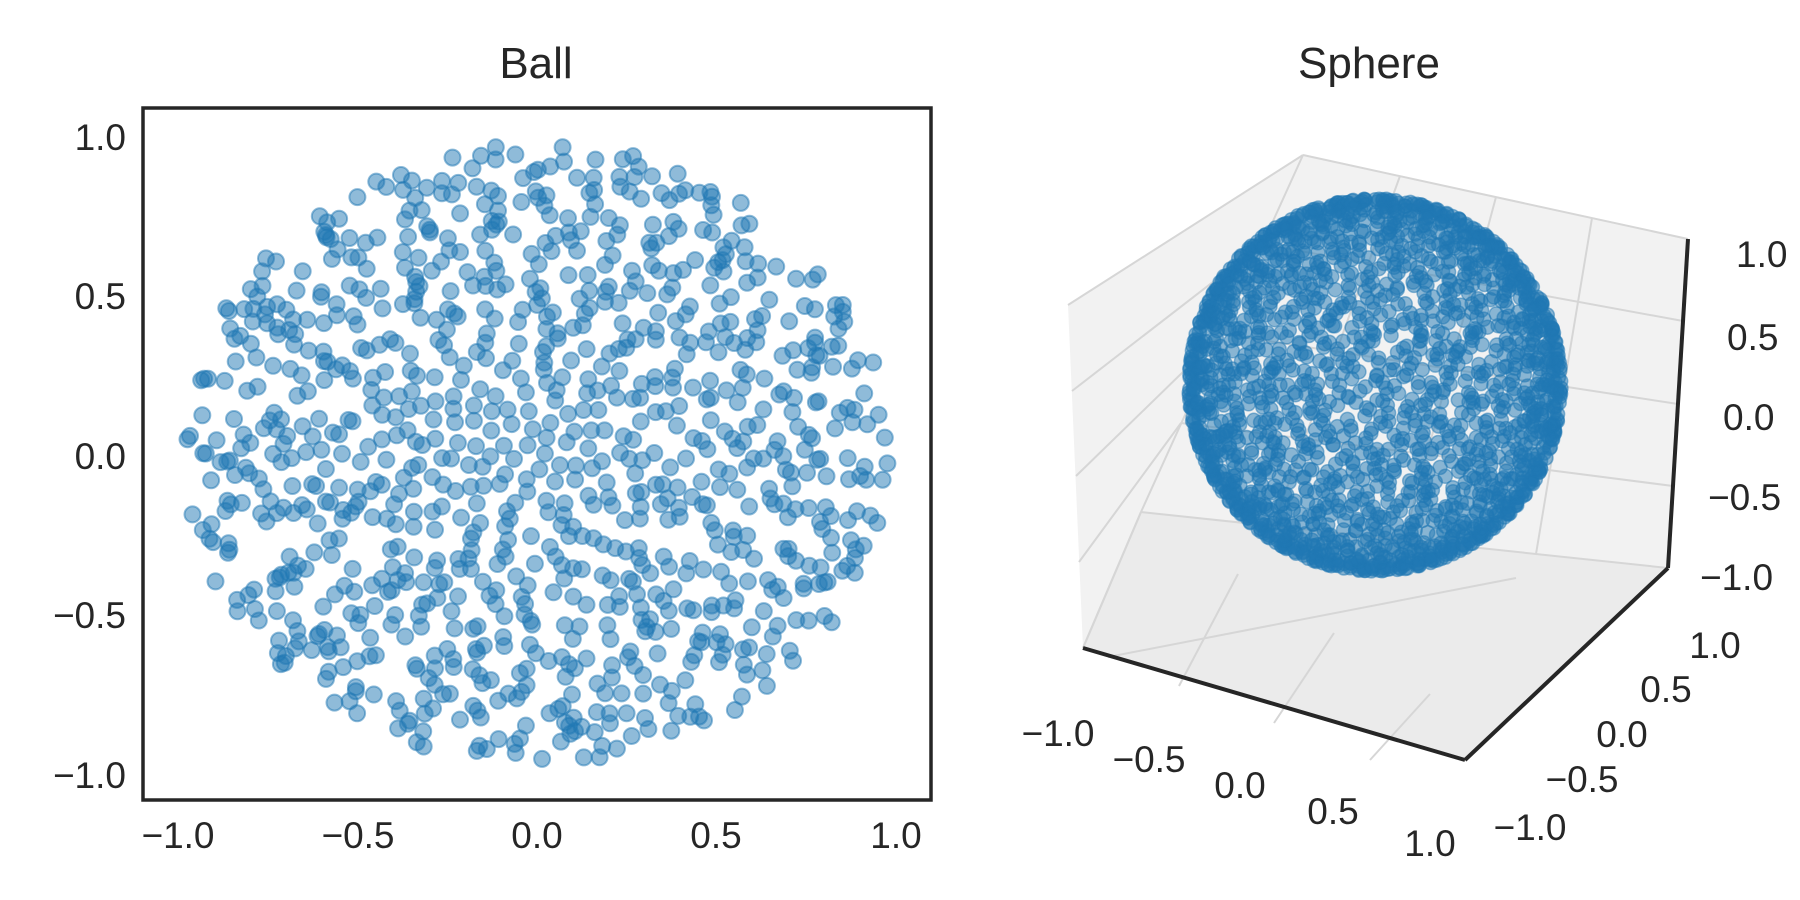 This screenshot has width=1800, height=900. What do you see at coordinates (177, 835) in the screenshot?
I see `ball-x-tick-label: −1.0` at bounding box center [177, 835].